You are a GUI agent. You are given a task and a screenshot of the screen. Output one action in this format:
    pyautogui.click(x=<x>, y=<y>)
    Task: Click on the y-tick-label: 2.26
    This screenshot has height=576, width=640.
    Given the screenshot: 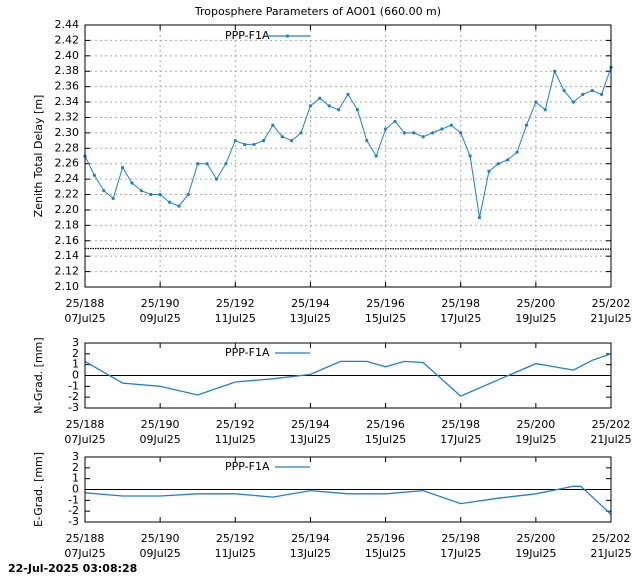 What is the action you would take?
    pyautogui.click(x=67, y=163)
    